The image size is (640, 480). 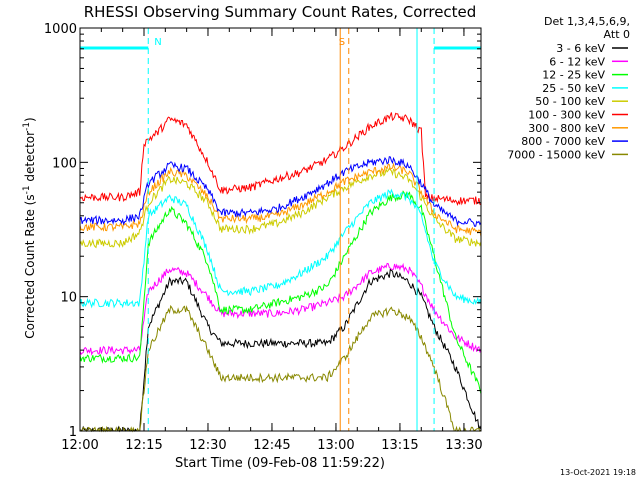 I want to click on y-tick-label: 1000, so click(x=60, y=29).